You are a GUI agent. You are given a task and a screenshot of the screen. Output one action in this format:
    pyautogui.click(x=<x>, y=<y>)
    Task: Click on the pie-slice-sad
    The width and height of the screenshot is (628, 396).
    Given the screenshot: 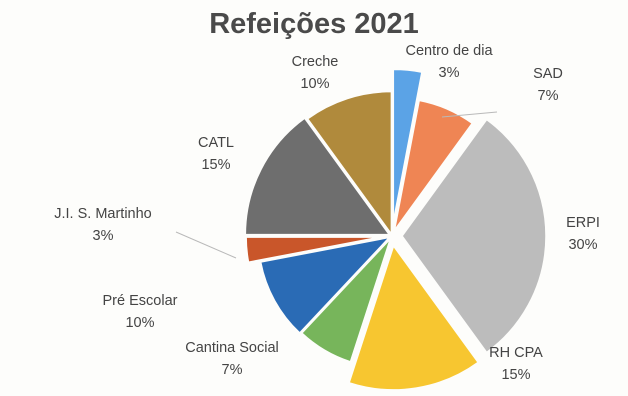 What is the action you would take?
    pyautogui.click(x=433, y=165)
    